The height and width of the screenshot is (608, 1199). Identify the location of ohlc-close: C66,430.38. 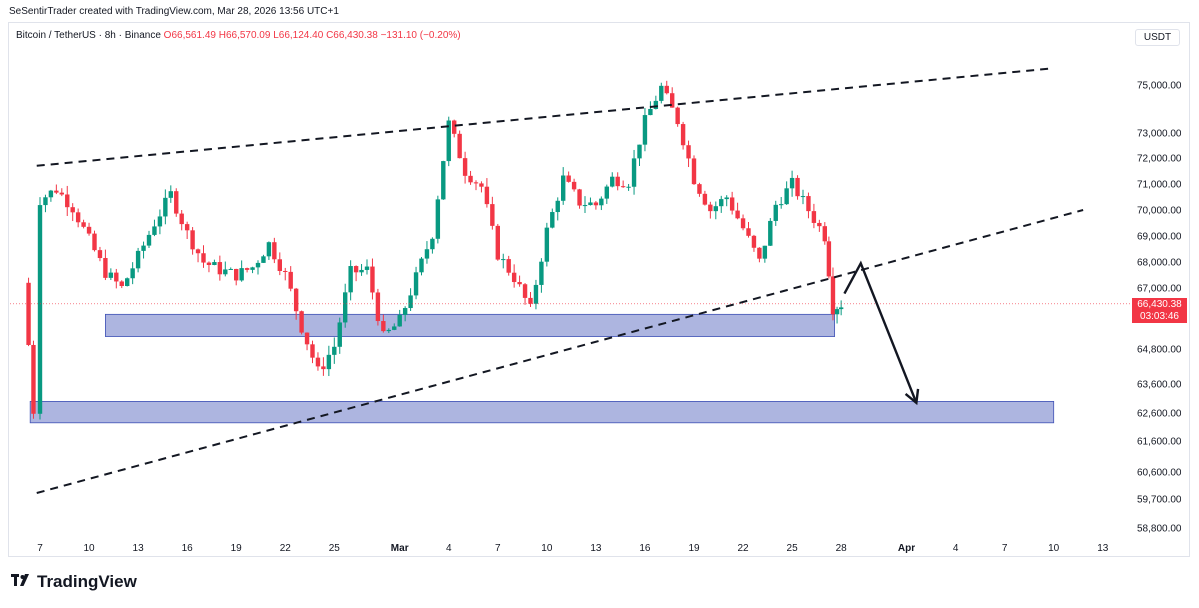
(352, 35).